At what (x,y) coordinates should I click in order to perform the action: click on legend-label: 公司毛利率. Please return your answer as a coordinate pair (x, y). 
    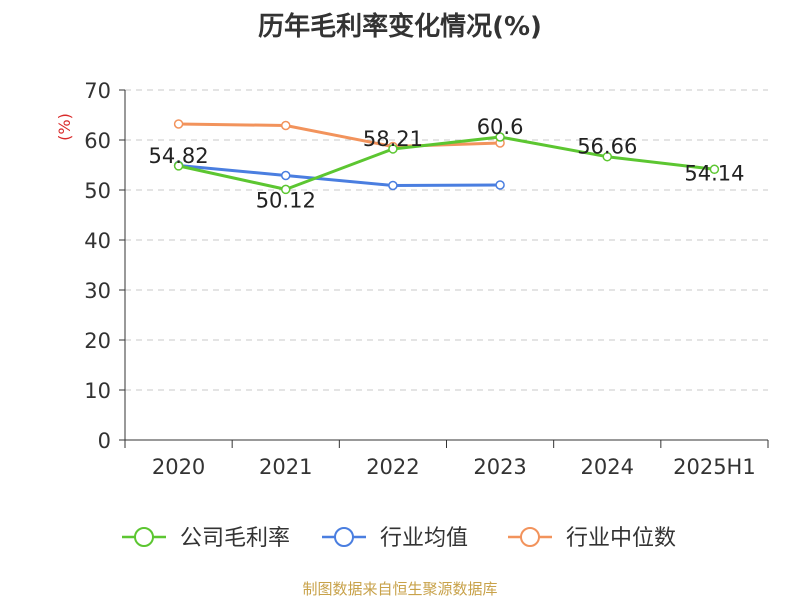
    Looking at the image, I should click on (235, 538).